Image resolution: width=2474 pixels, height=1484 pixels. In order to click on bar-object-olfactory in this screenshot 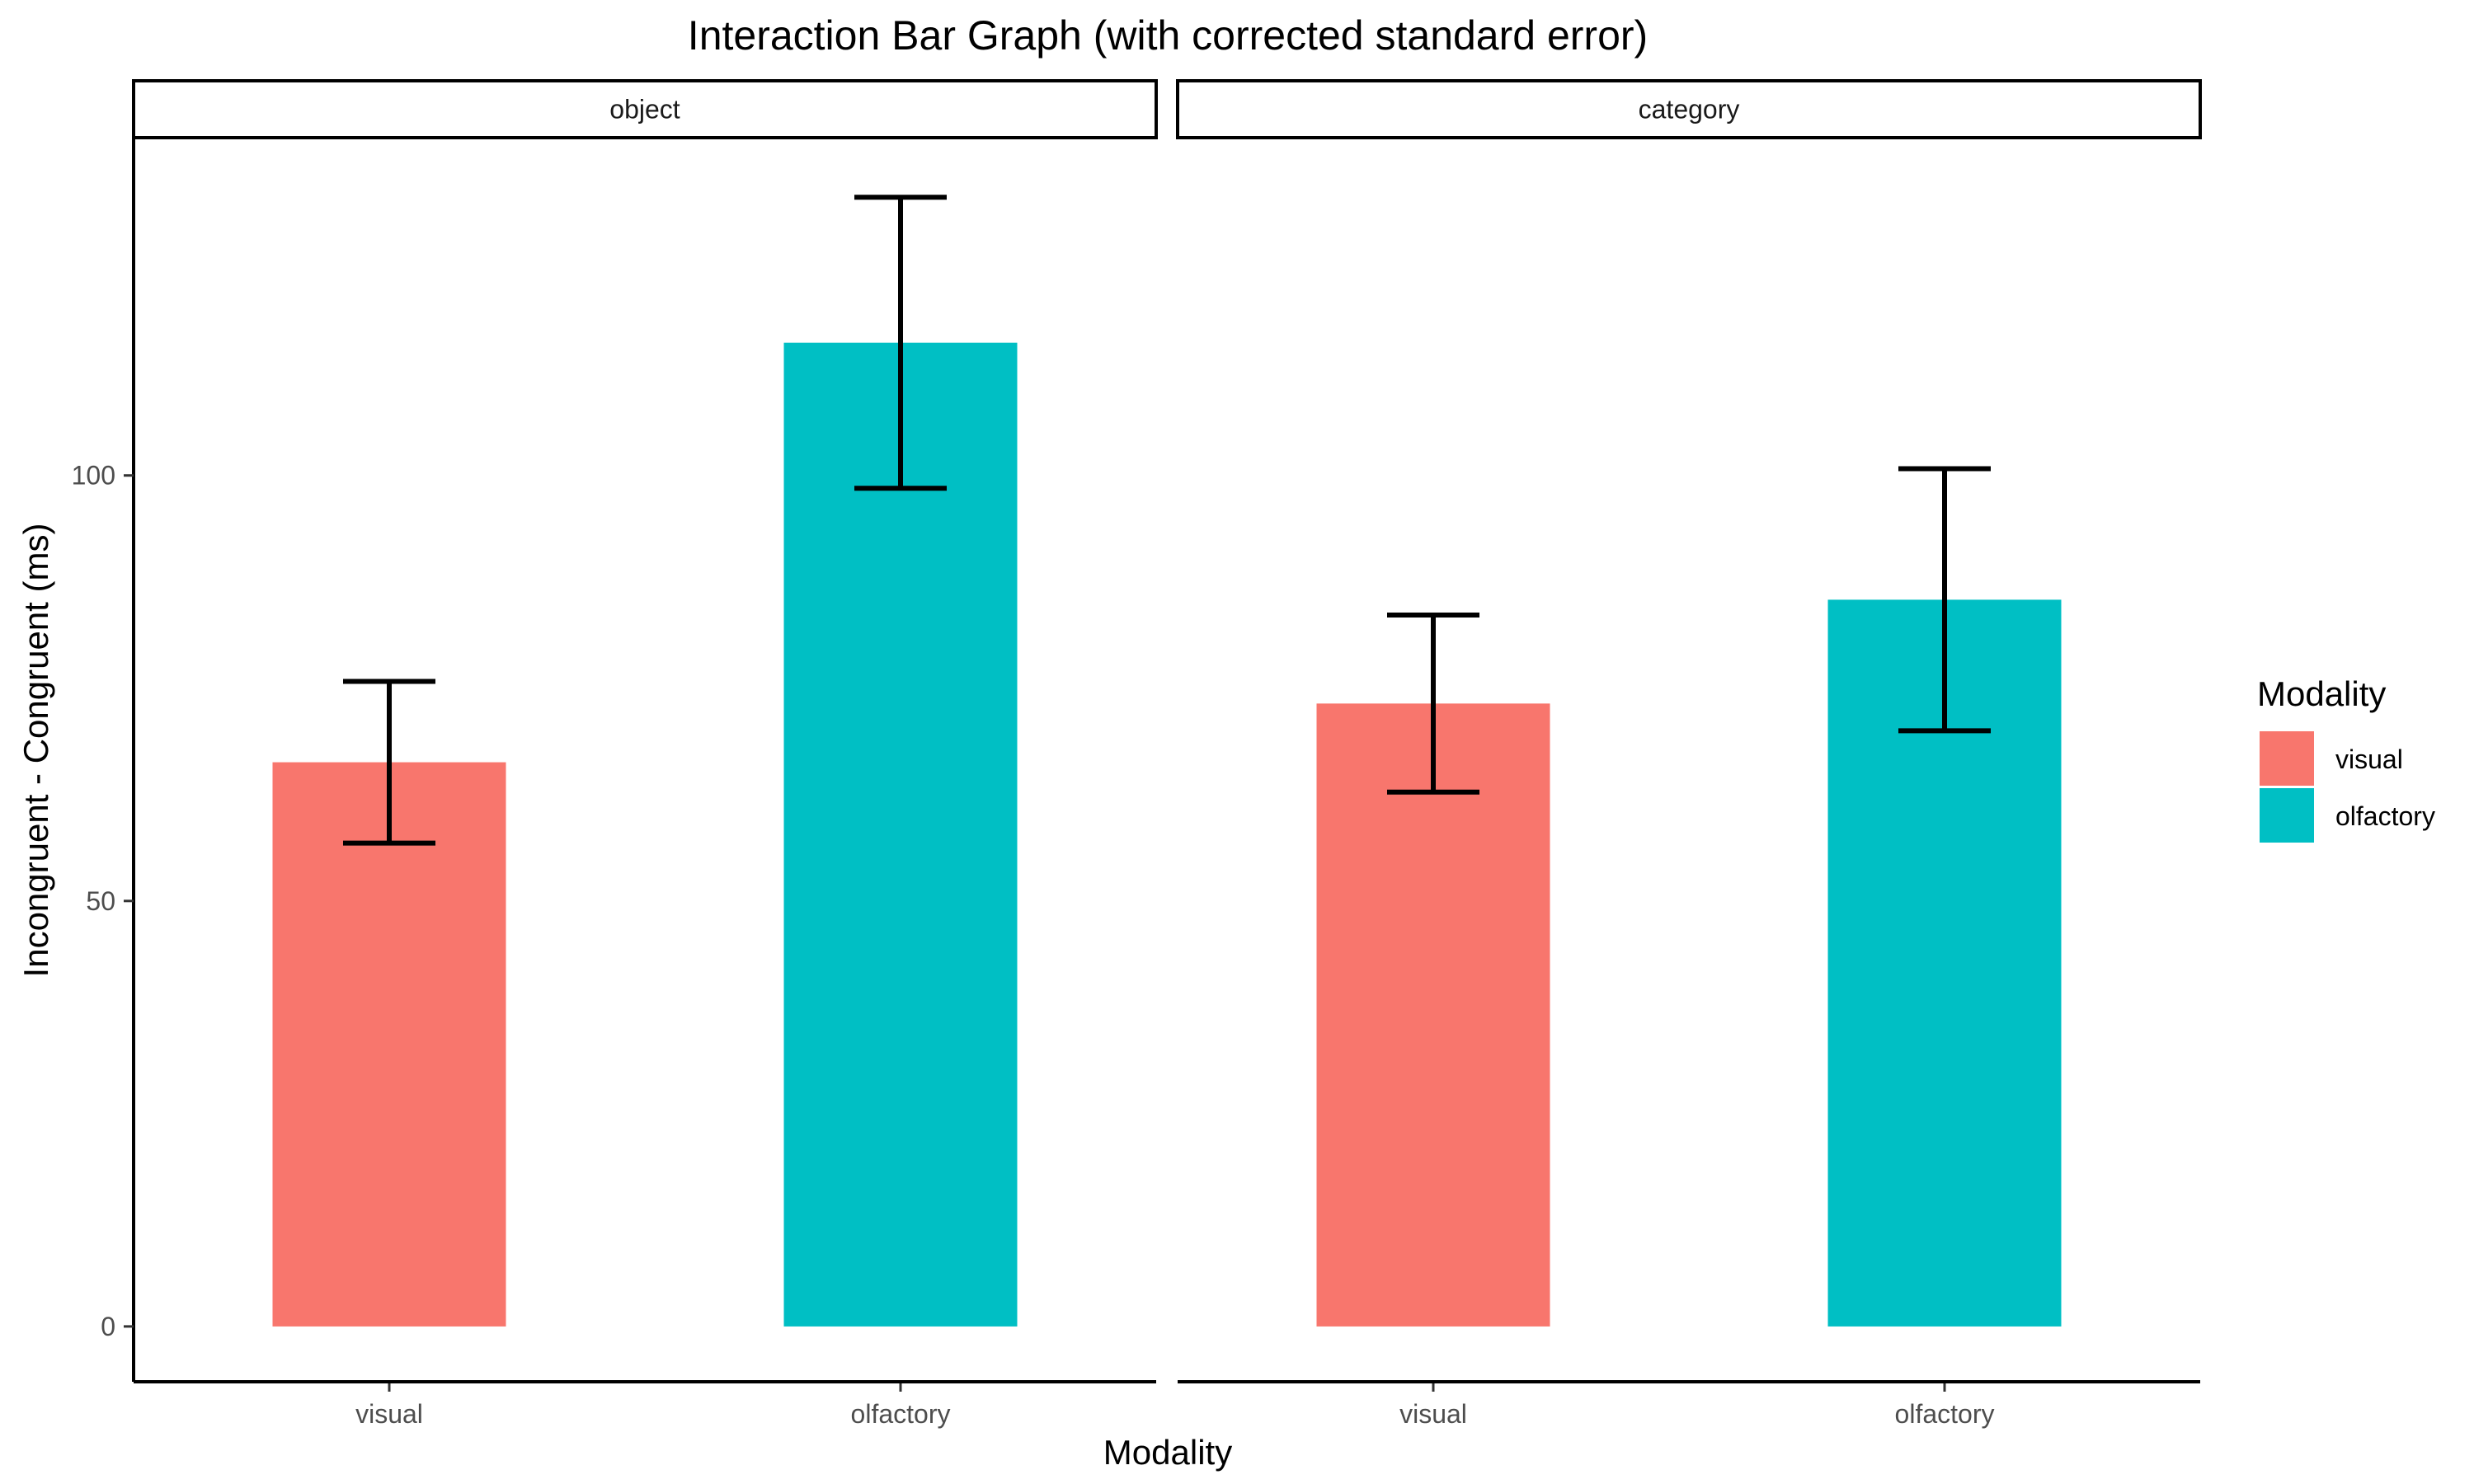, I will do `click(900, 834)`.